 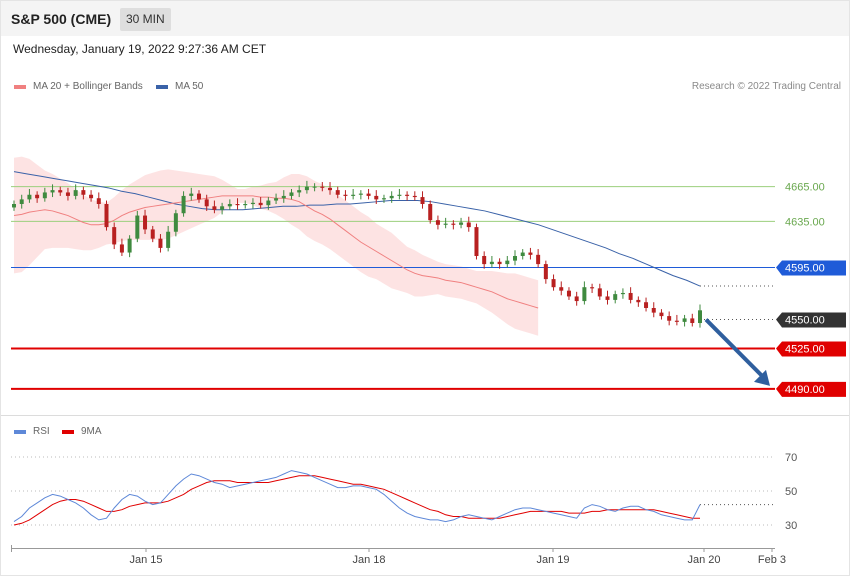 What do you see at coordinates (805, 349) in the screenshot?
I see `level-label-4525.00: 4525.00` at bounding box center [805, 349].